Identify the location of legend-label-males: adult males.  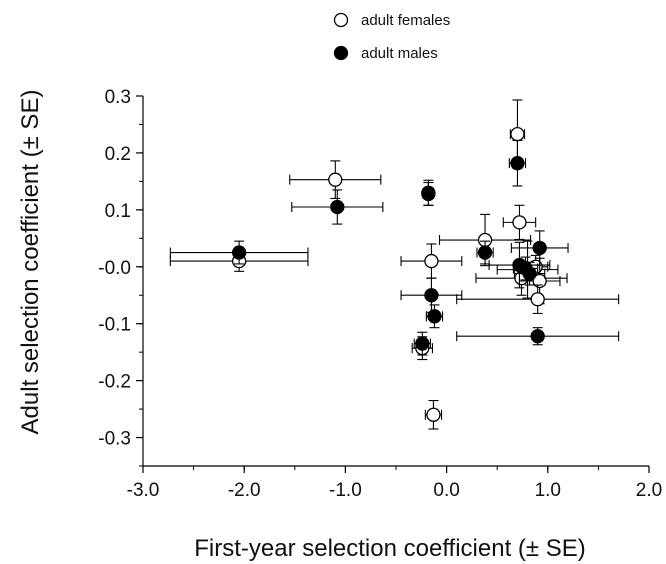
(399, 53).